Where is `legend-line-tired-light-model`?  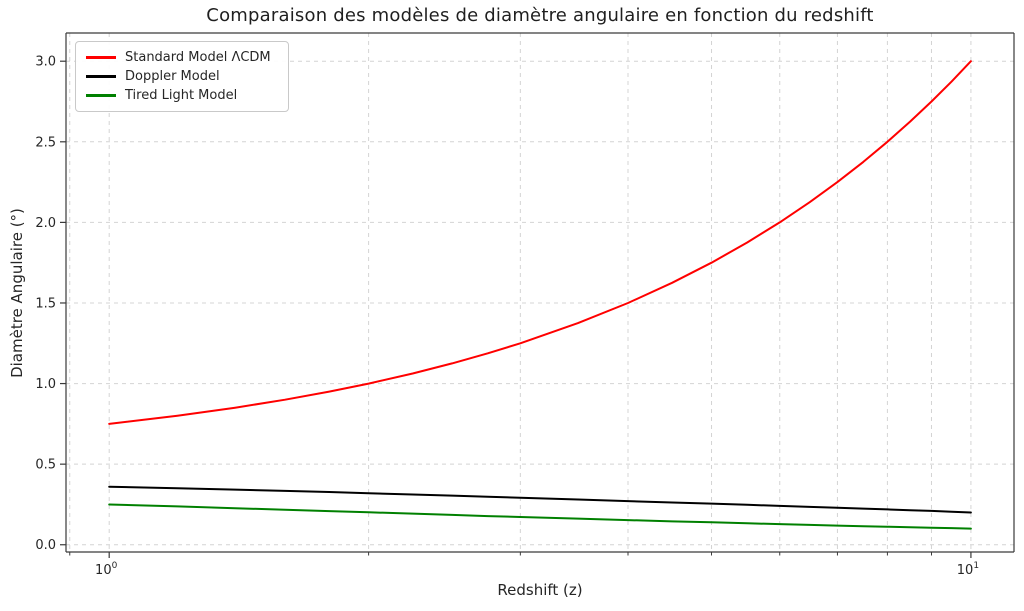
legend-line-tired-light-model is located at coordinates (101, 95).